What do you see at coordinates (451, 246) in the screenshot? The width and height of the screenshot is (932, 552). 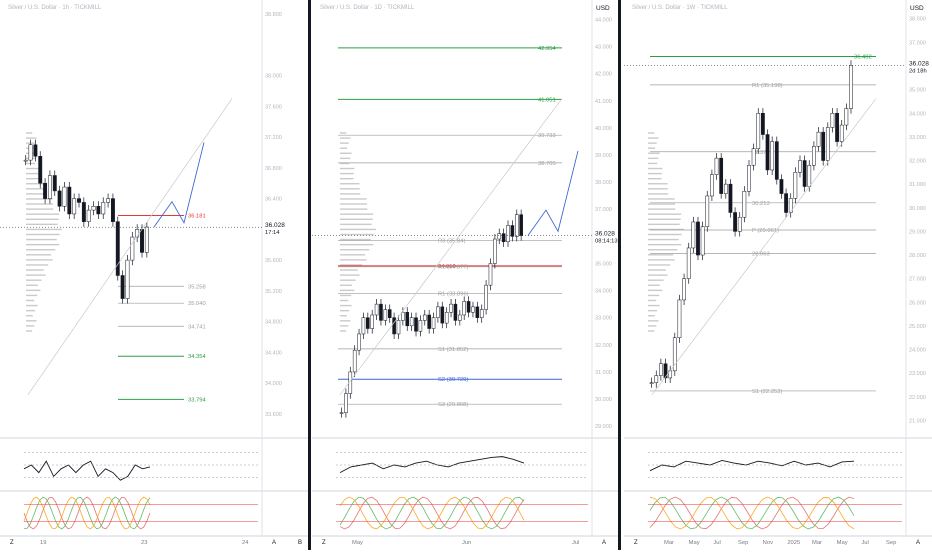 I see `trend-channel-line` at bounding box center [451, 246].